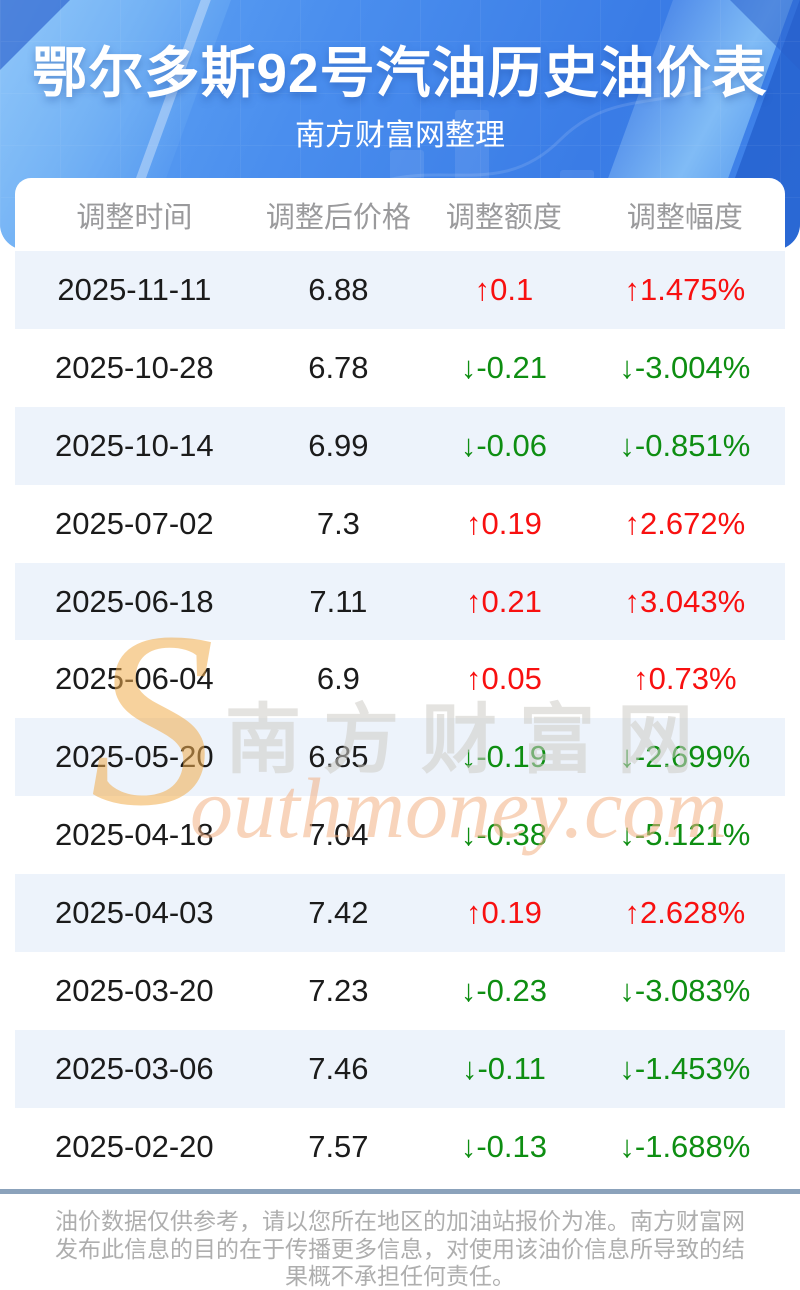  Describe the element at coordinates (685, 601) in the screenshot. I see `row-percent: ↑3.043%` at that location.